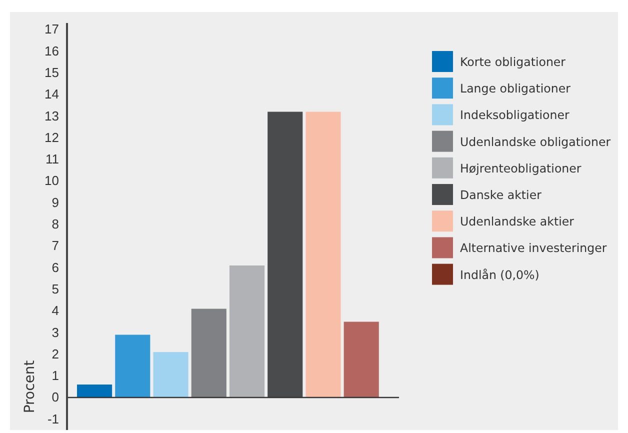 This screenshot has width=628, height=433. Describe the element at coordinates (55, 376) in the screenshot. I see `y-tick-label: 1` at that location.